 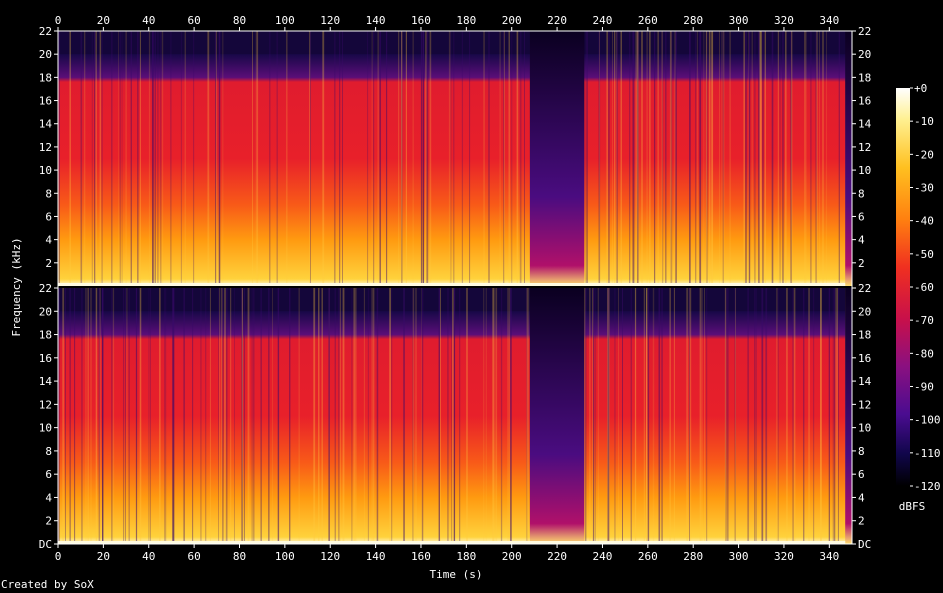 What do you see at coordinates (330, 556) in the screenshot?
I see `x-tick-label-bottom: 120` at bounding box center [330, 556].